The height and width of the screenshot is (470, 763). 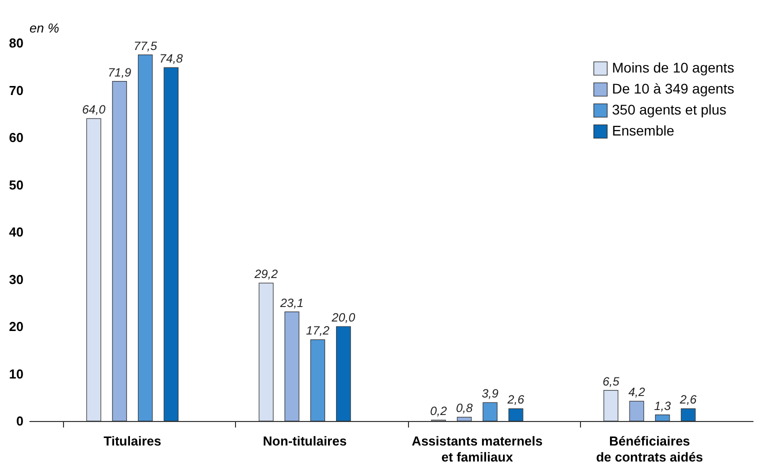 What do you see at coordinates (16, 43) in the screenshot?
I see `y-tick-label: 80` at bounding box center [16, 43].